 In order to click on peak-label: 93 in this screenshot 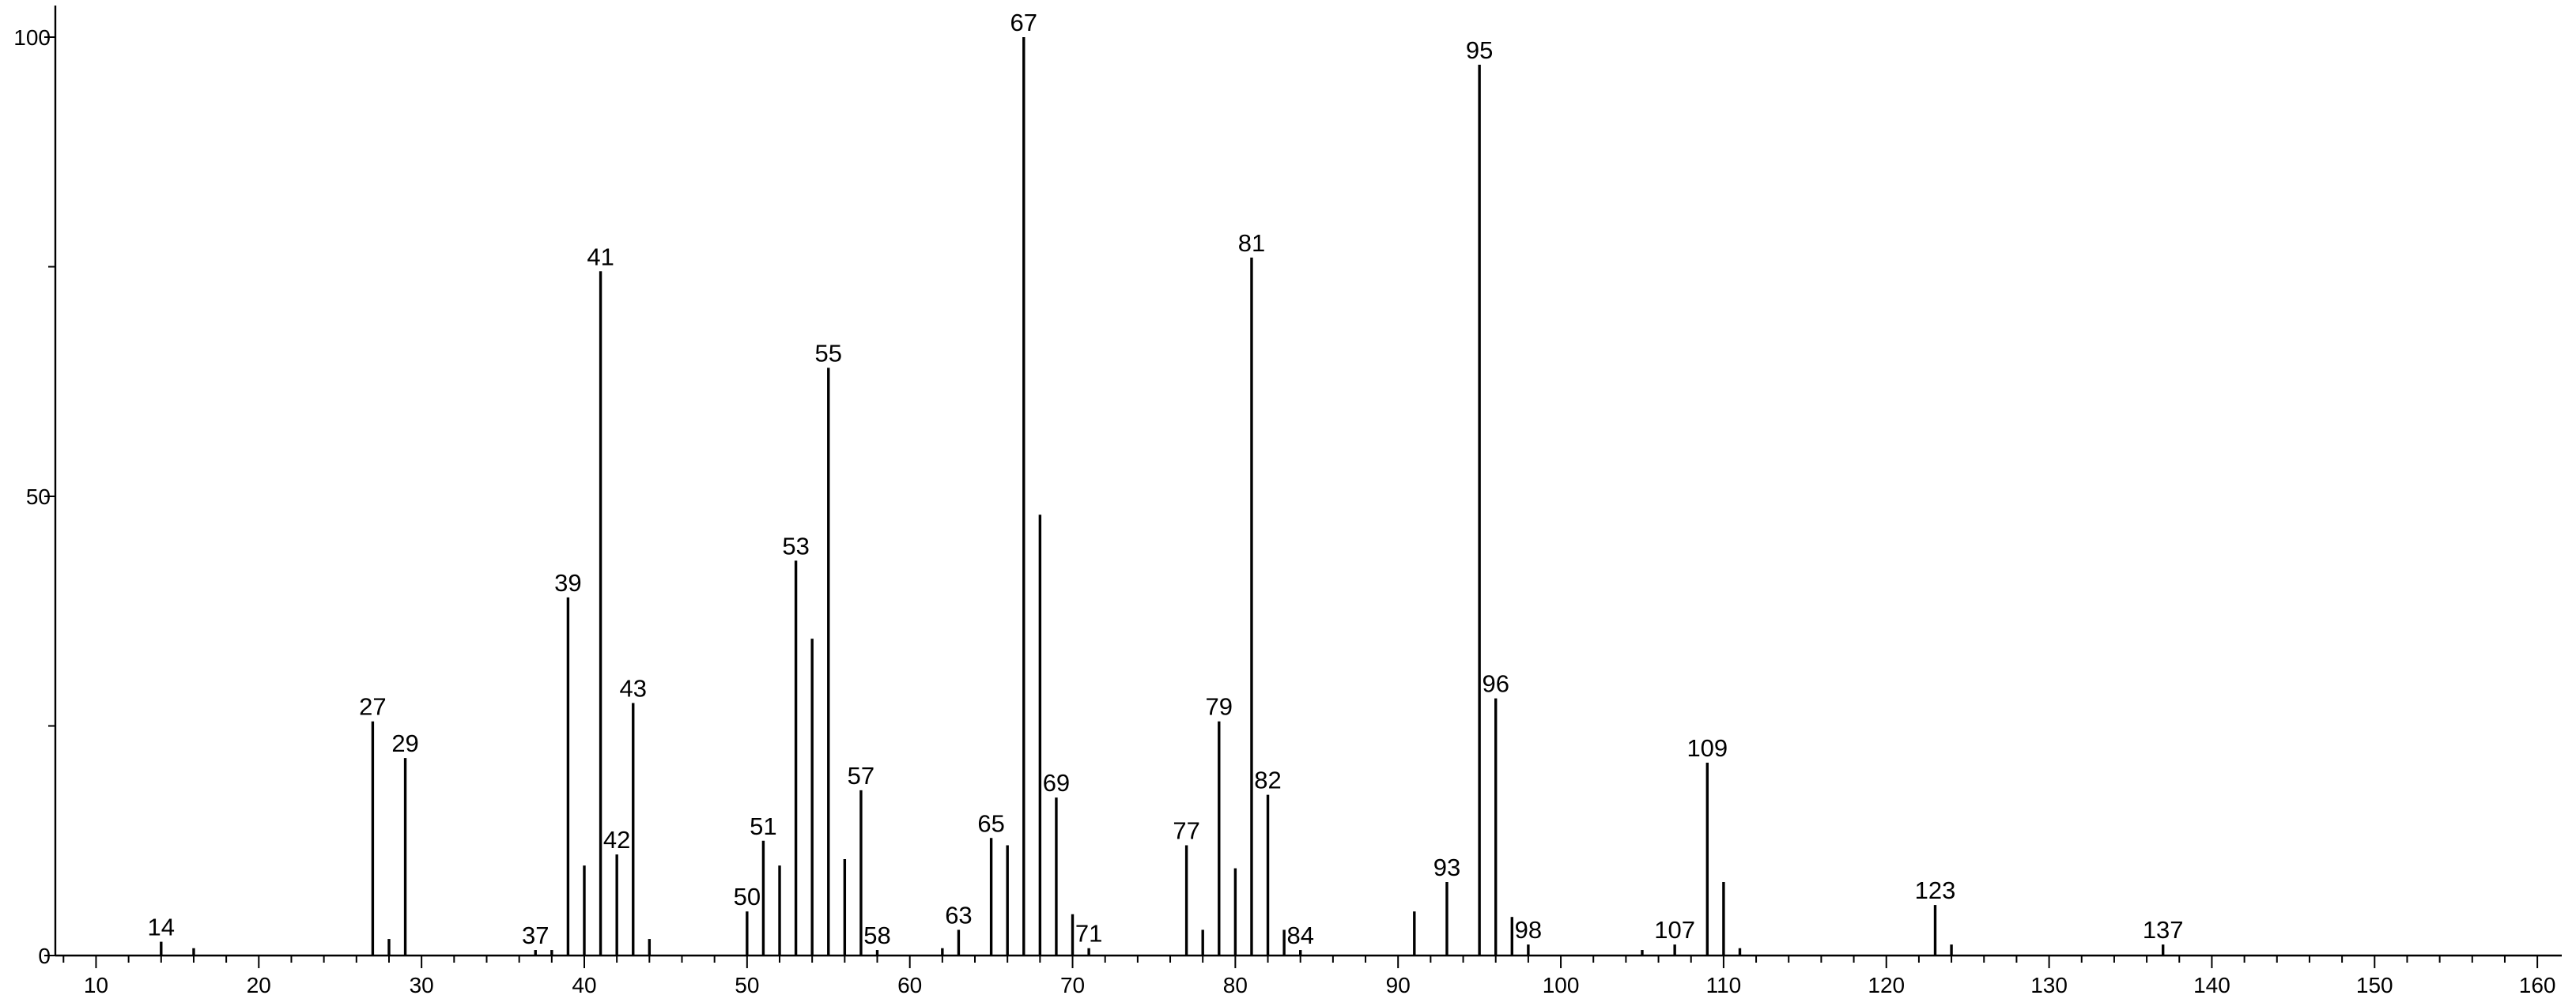, I will do `click(1446, 867)`.